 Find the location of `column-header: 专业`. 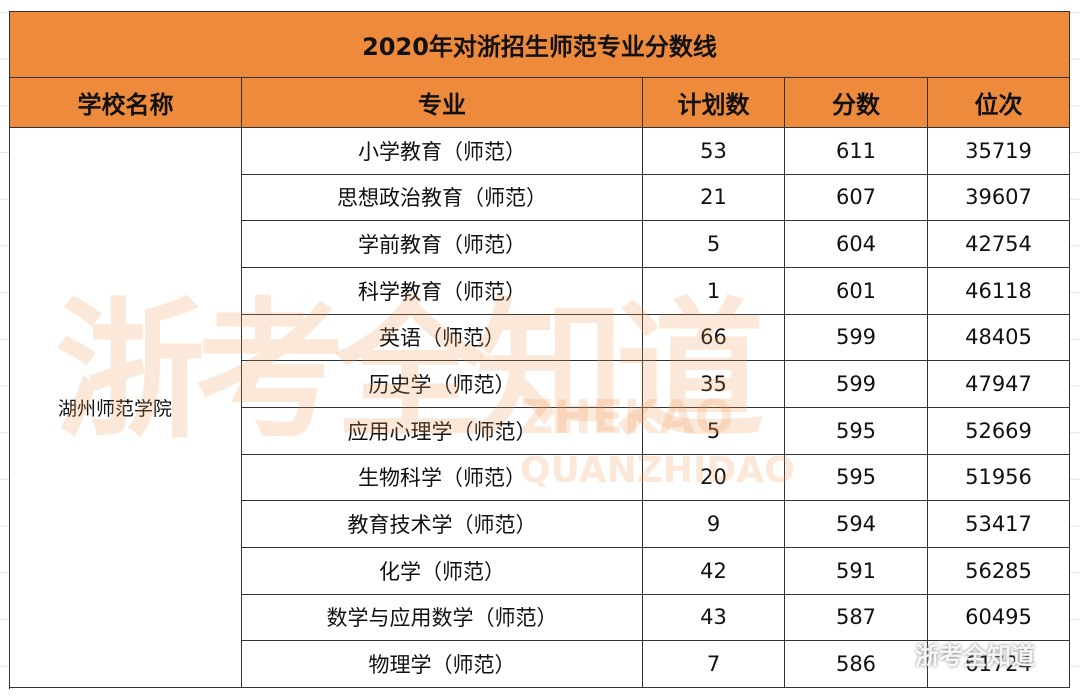

column-header: 专业 is located at coordinates (442, 103).